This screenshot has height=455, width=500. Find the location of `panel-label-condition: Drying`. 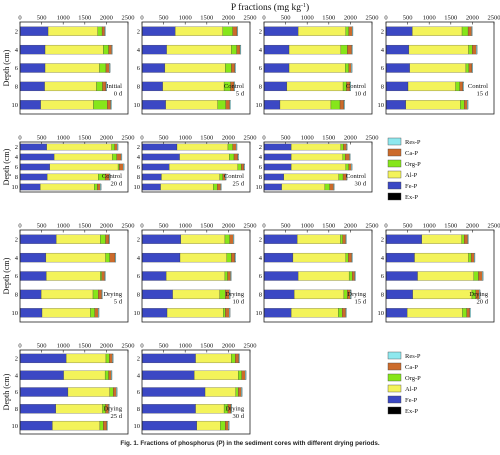

panel-label-condition: Drying is located at coordinates (112, 408).